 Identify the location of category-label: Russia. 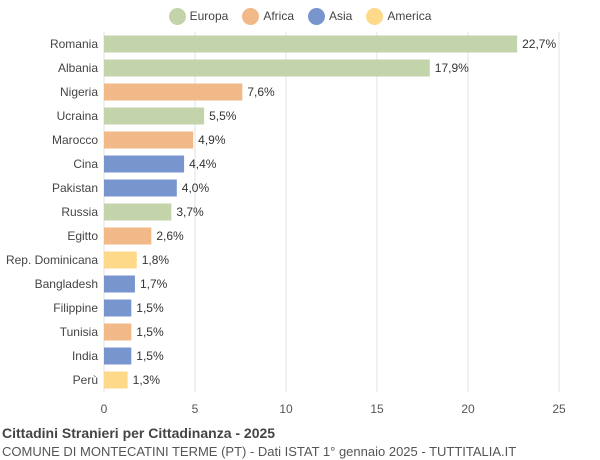
(79, 212).